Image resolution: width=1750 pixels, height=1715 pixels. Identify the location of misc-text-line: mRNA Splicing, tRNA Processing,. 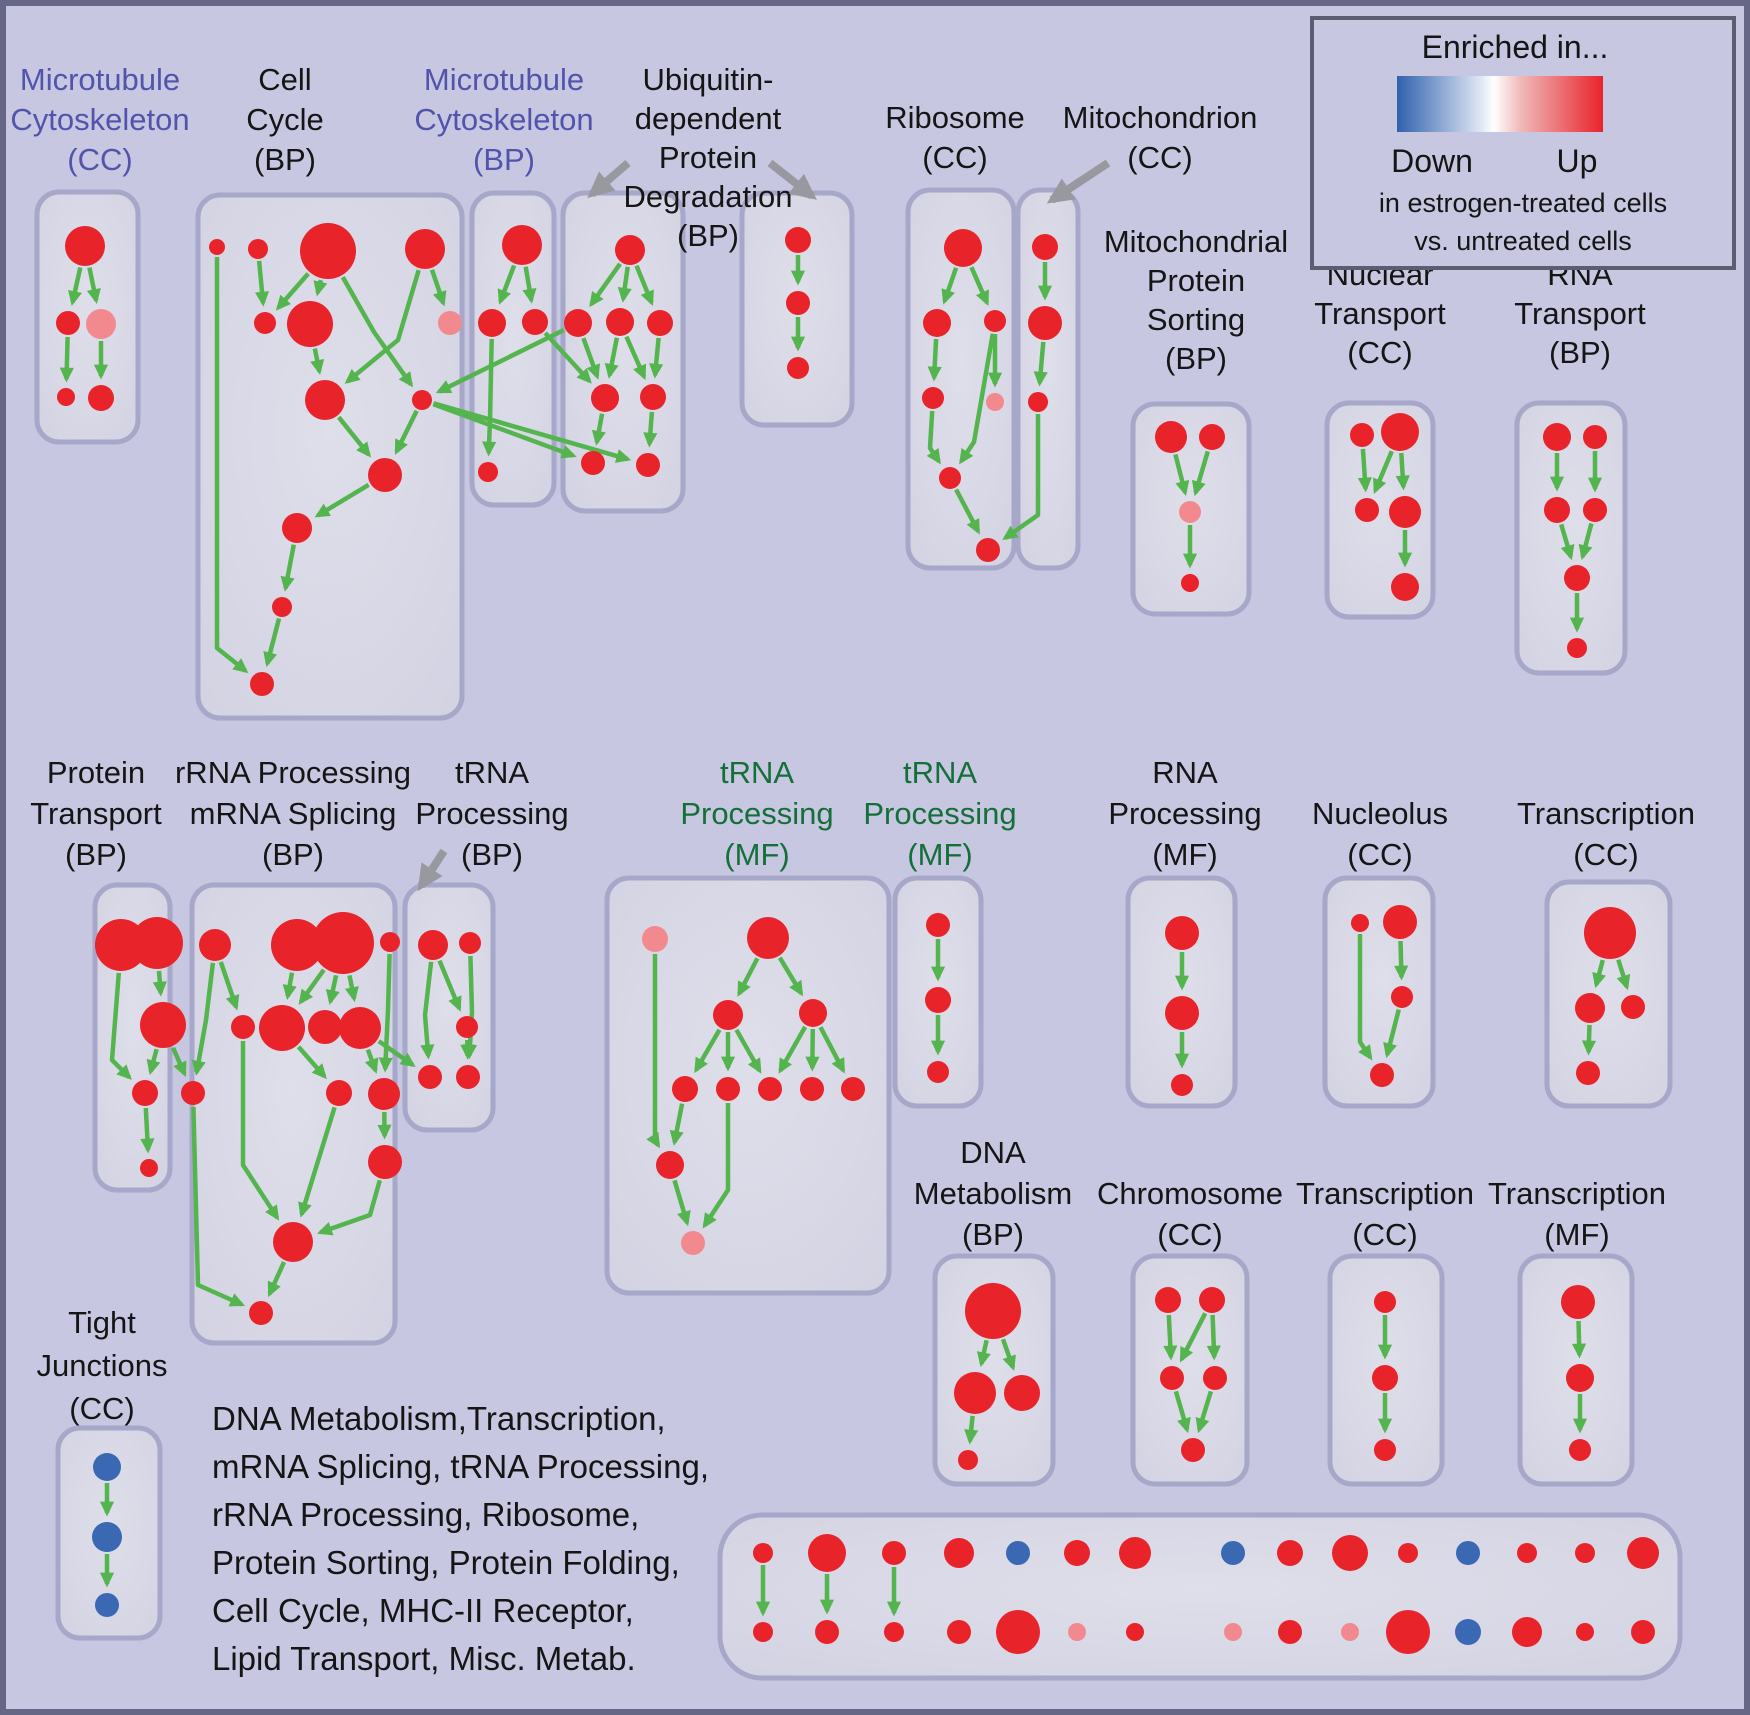
(460, 1466).